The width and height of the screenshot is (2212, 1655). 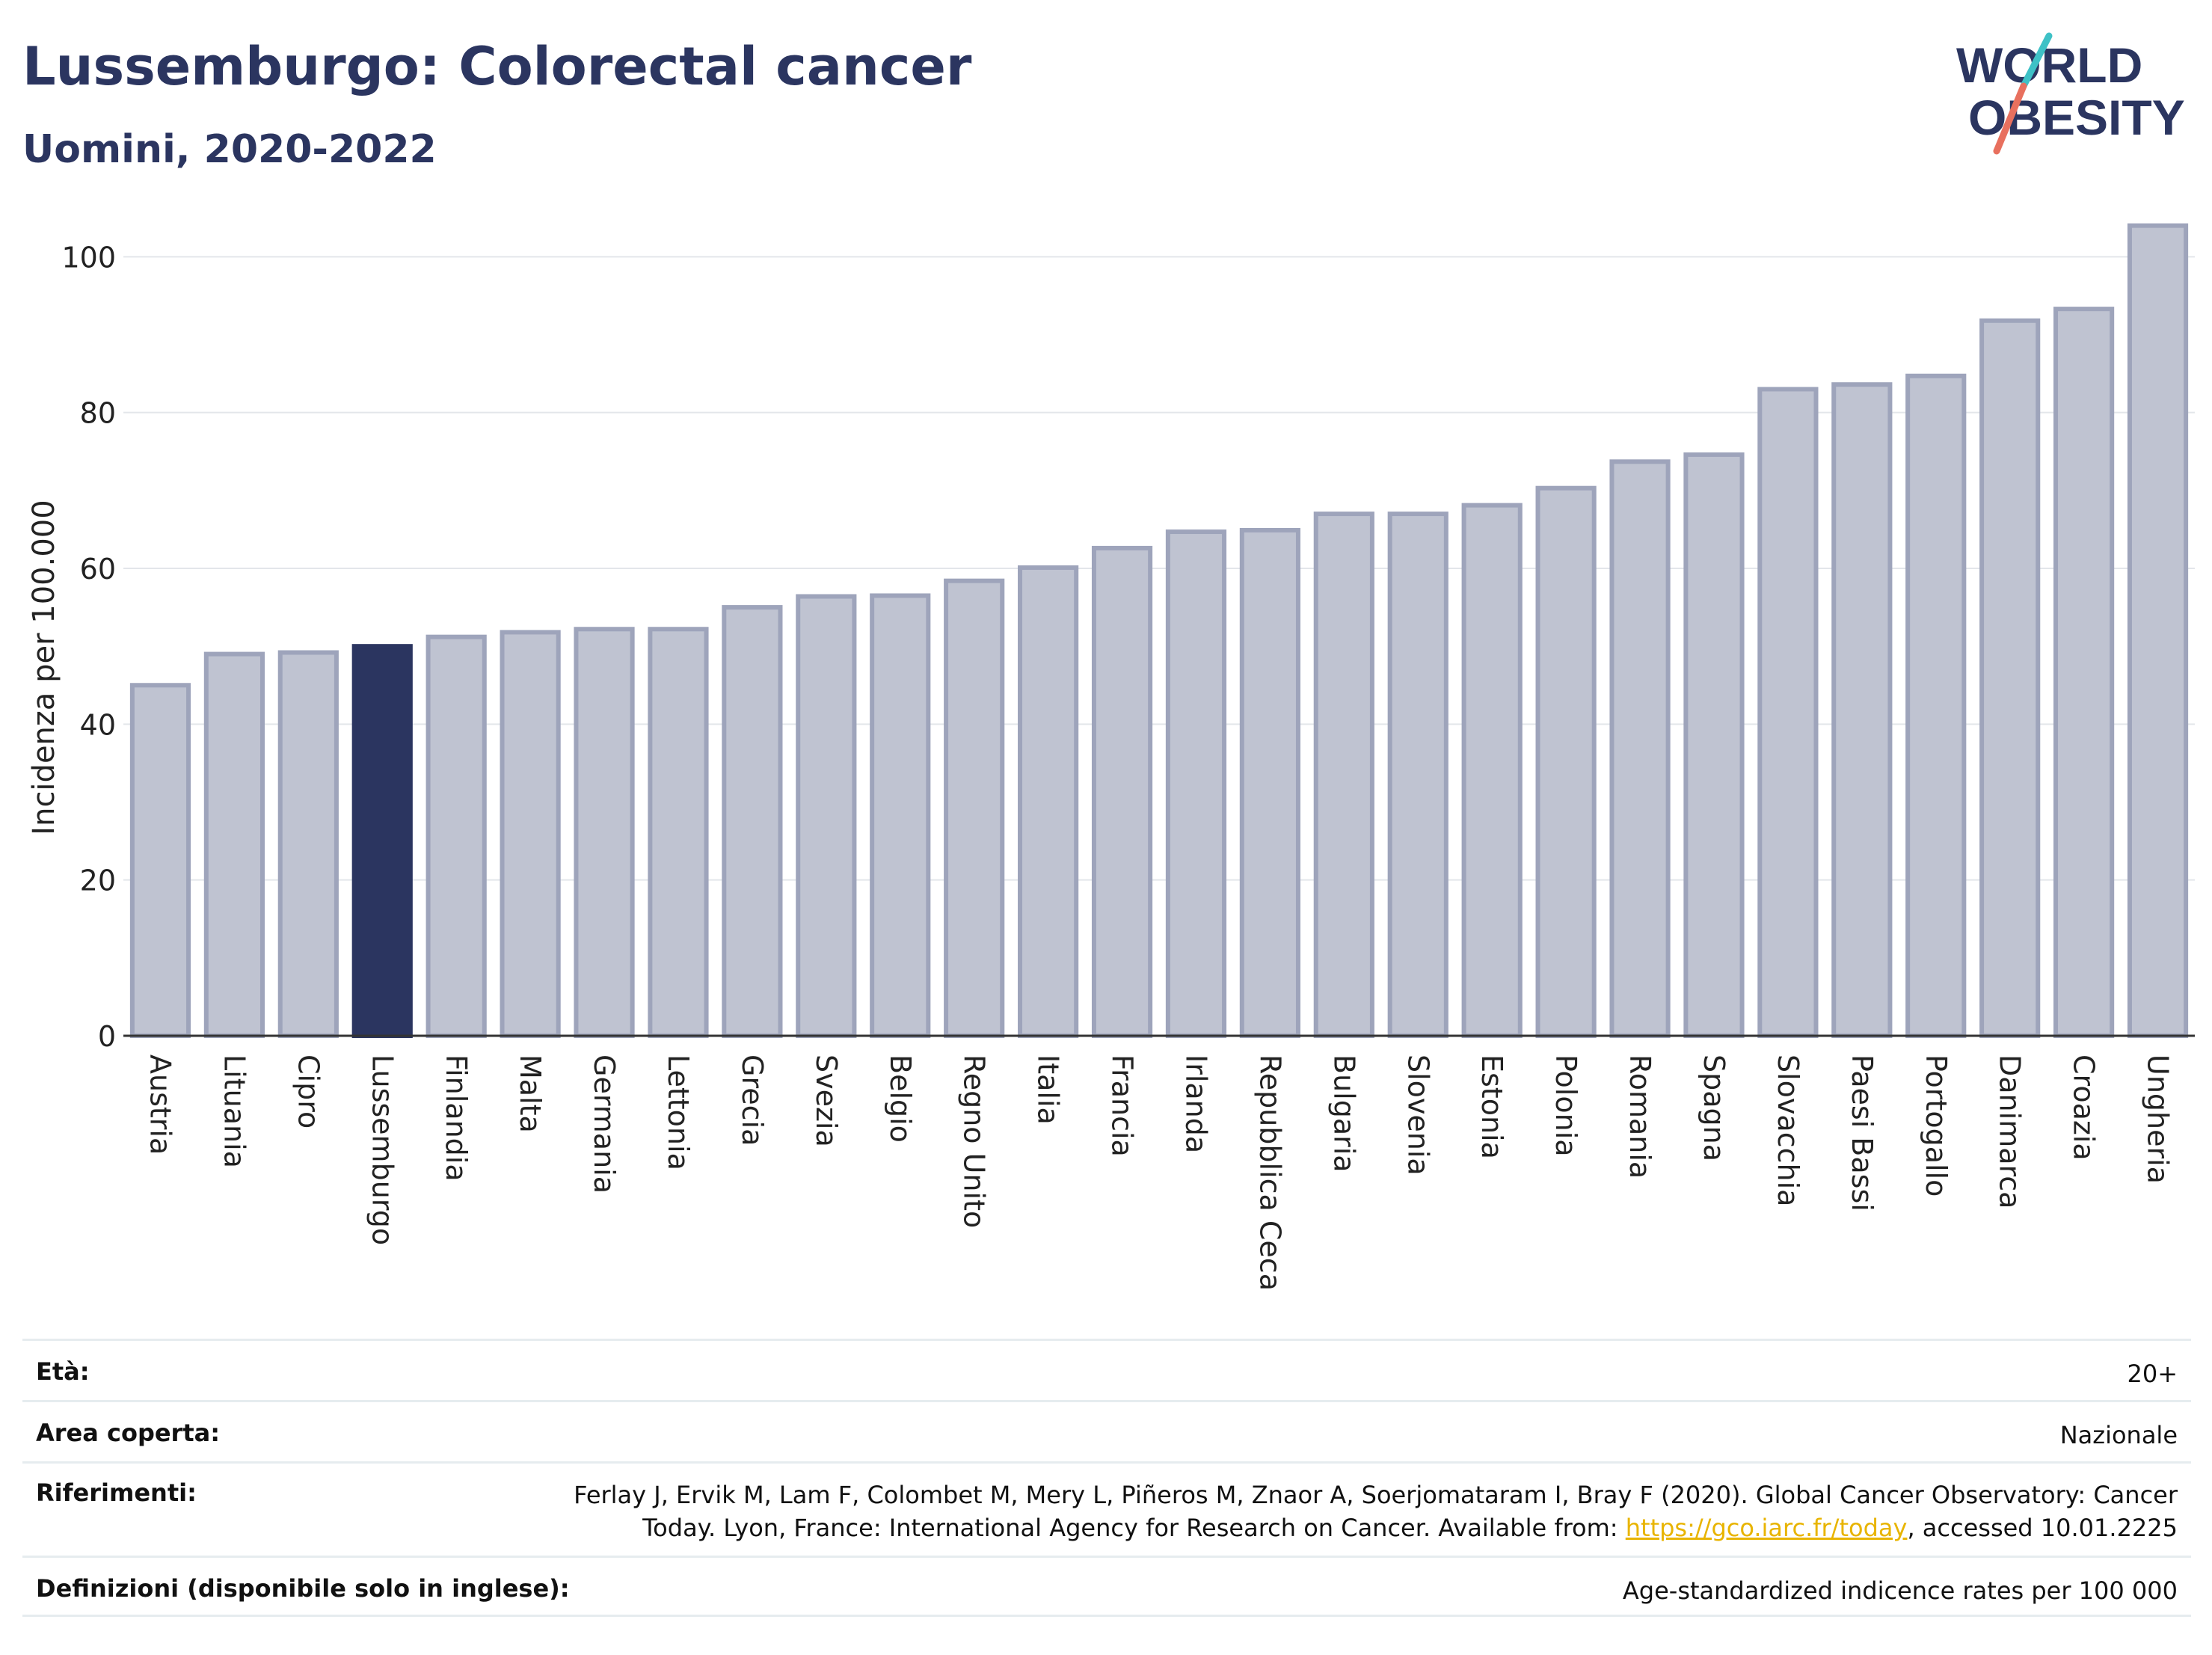 I want to click on x-label-francia: Francia, so click(x=1122, y=1105).